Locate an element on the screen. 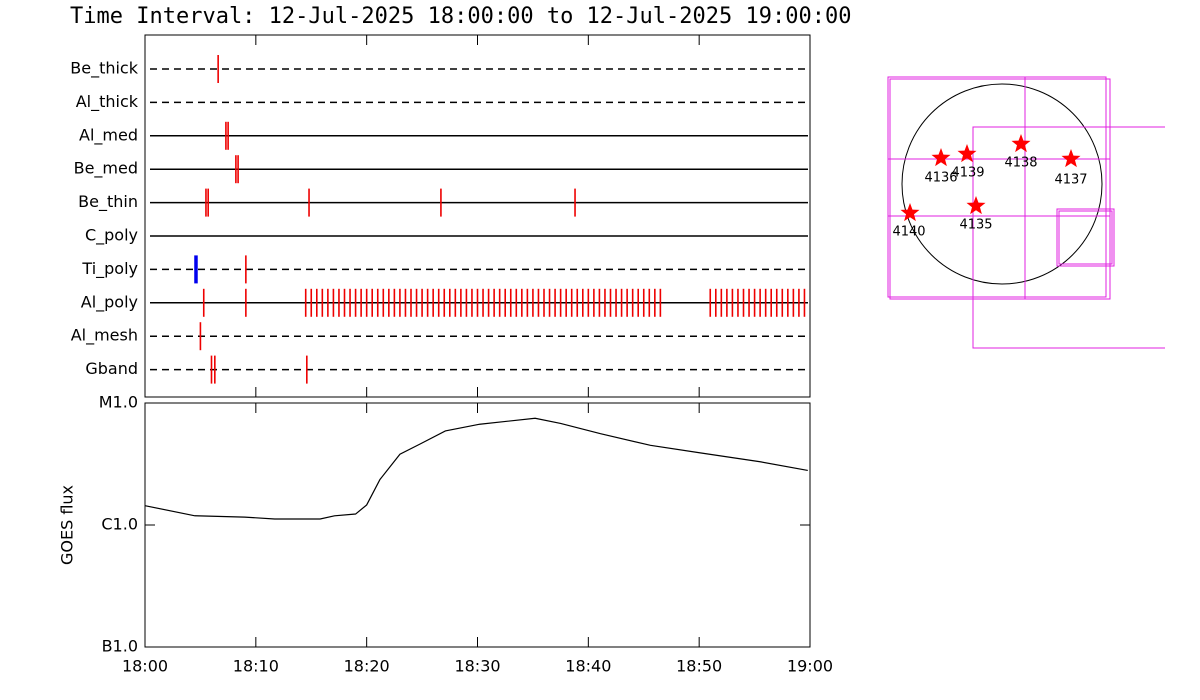 This screenshot has width=1200, height=700. x-tick-label: 18:10 is located at coordinates (256, 666).